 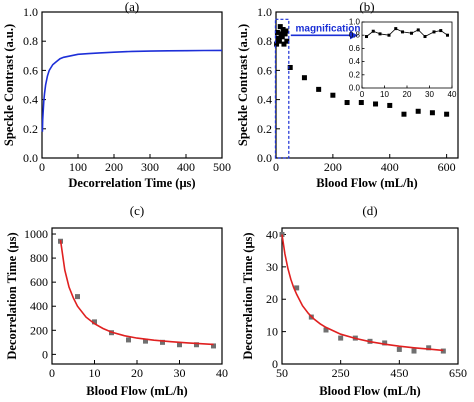 What do you see at coordinates (429, 94) in the screenshot?
I see `inset-x-tick-label: 30` at bounding box center [429, 94].